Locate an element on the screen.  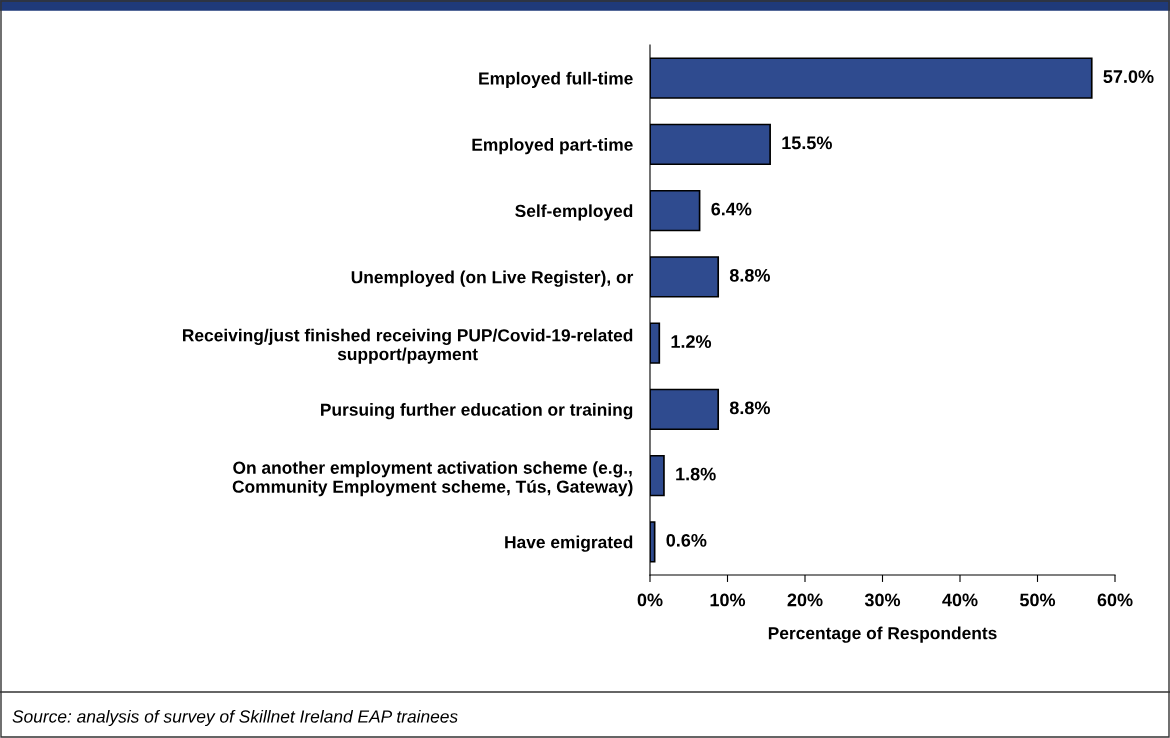
x-tick-label: 30% is located at coordinates (882, 600).